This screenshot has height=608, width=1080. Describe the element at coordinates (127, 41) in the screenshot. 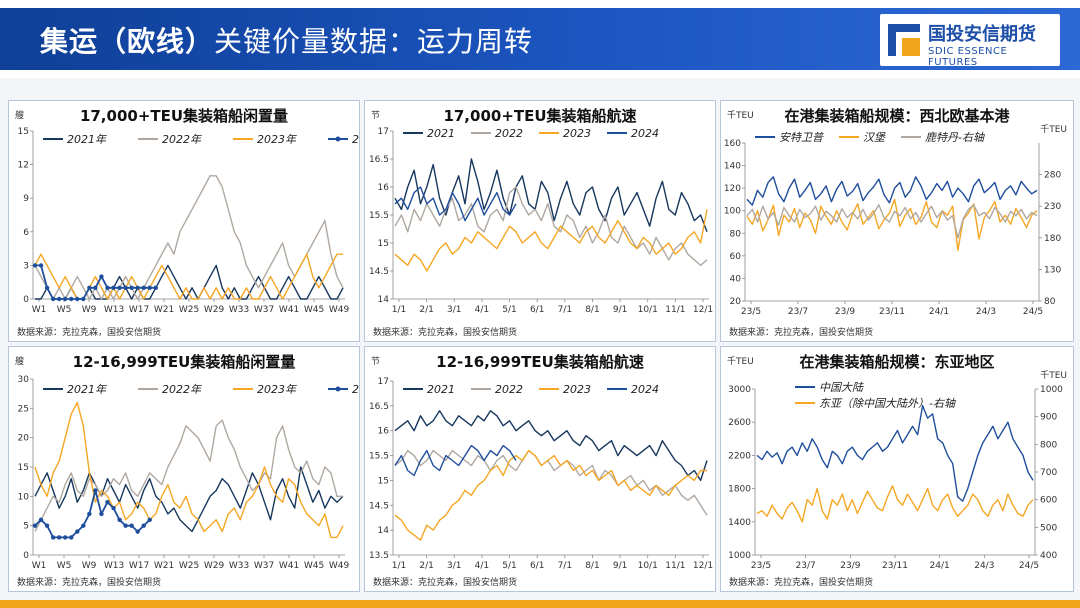

I see `title-bold: 集运（欧线）` at that location.